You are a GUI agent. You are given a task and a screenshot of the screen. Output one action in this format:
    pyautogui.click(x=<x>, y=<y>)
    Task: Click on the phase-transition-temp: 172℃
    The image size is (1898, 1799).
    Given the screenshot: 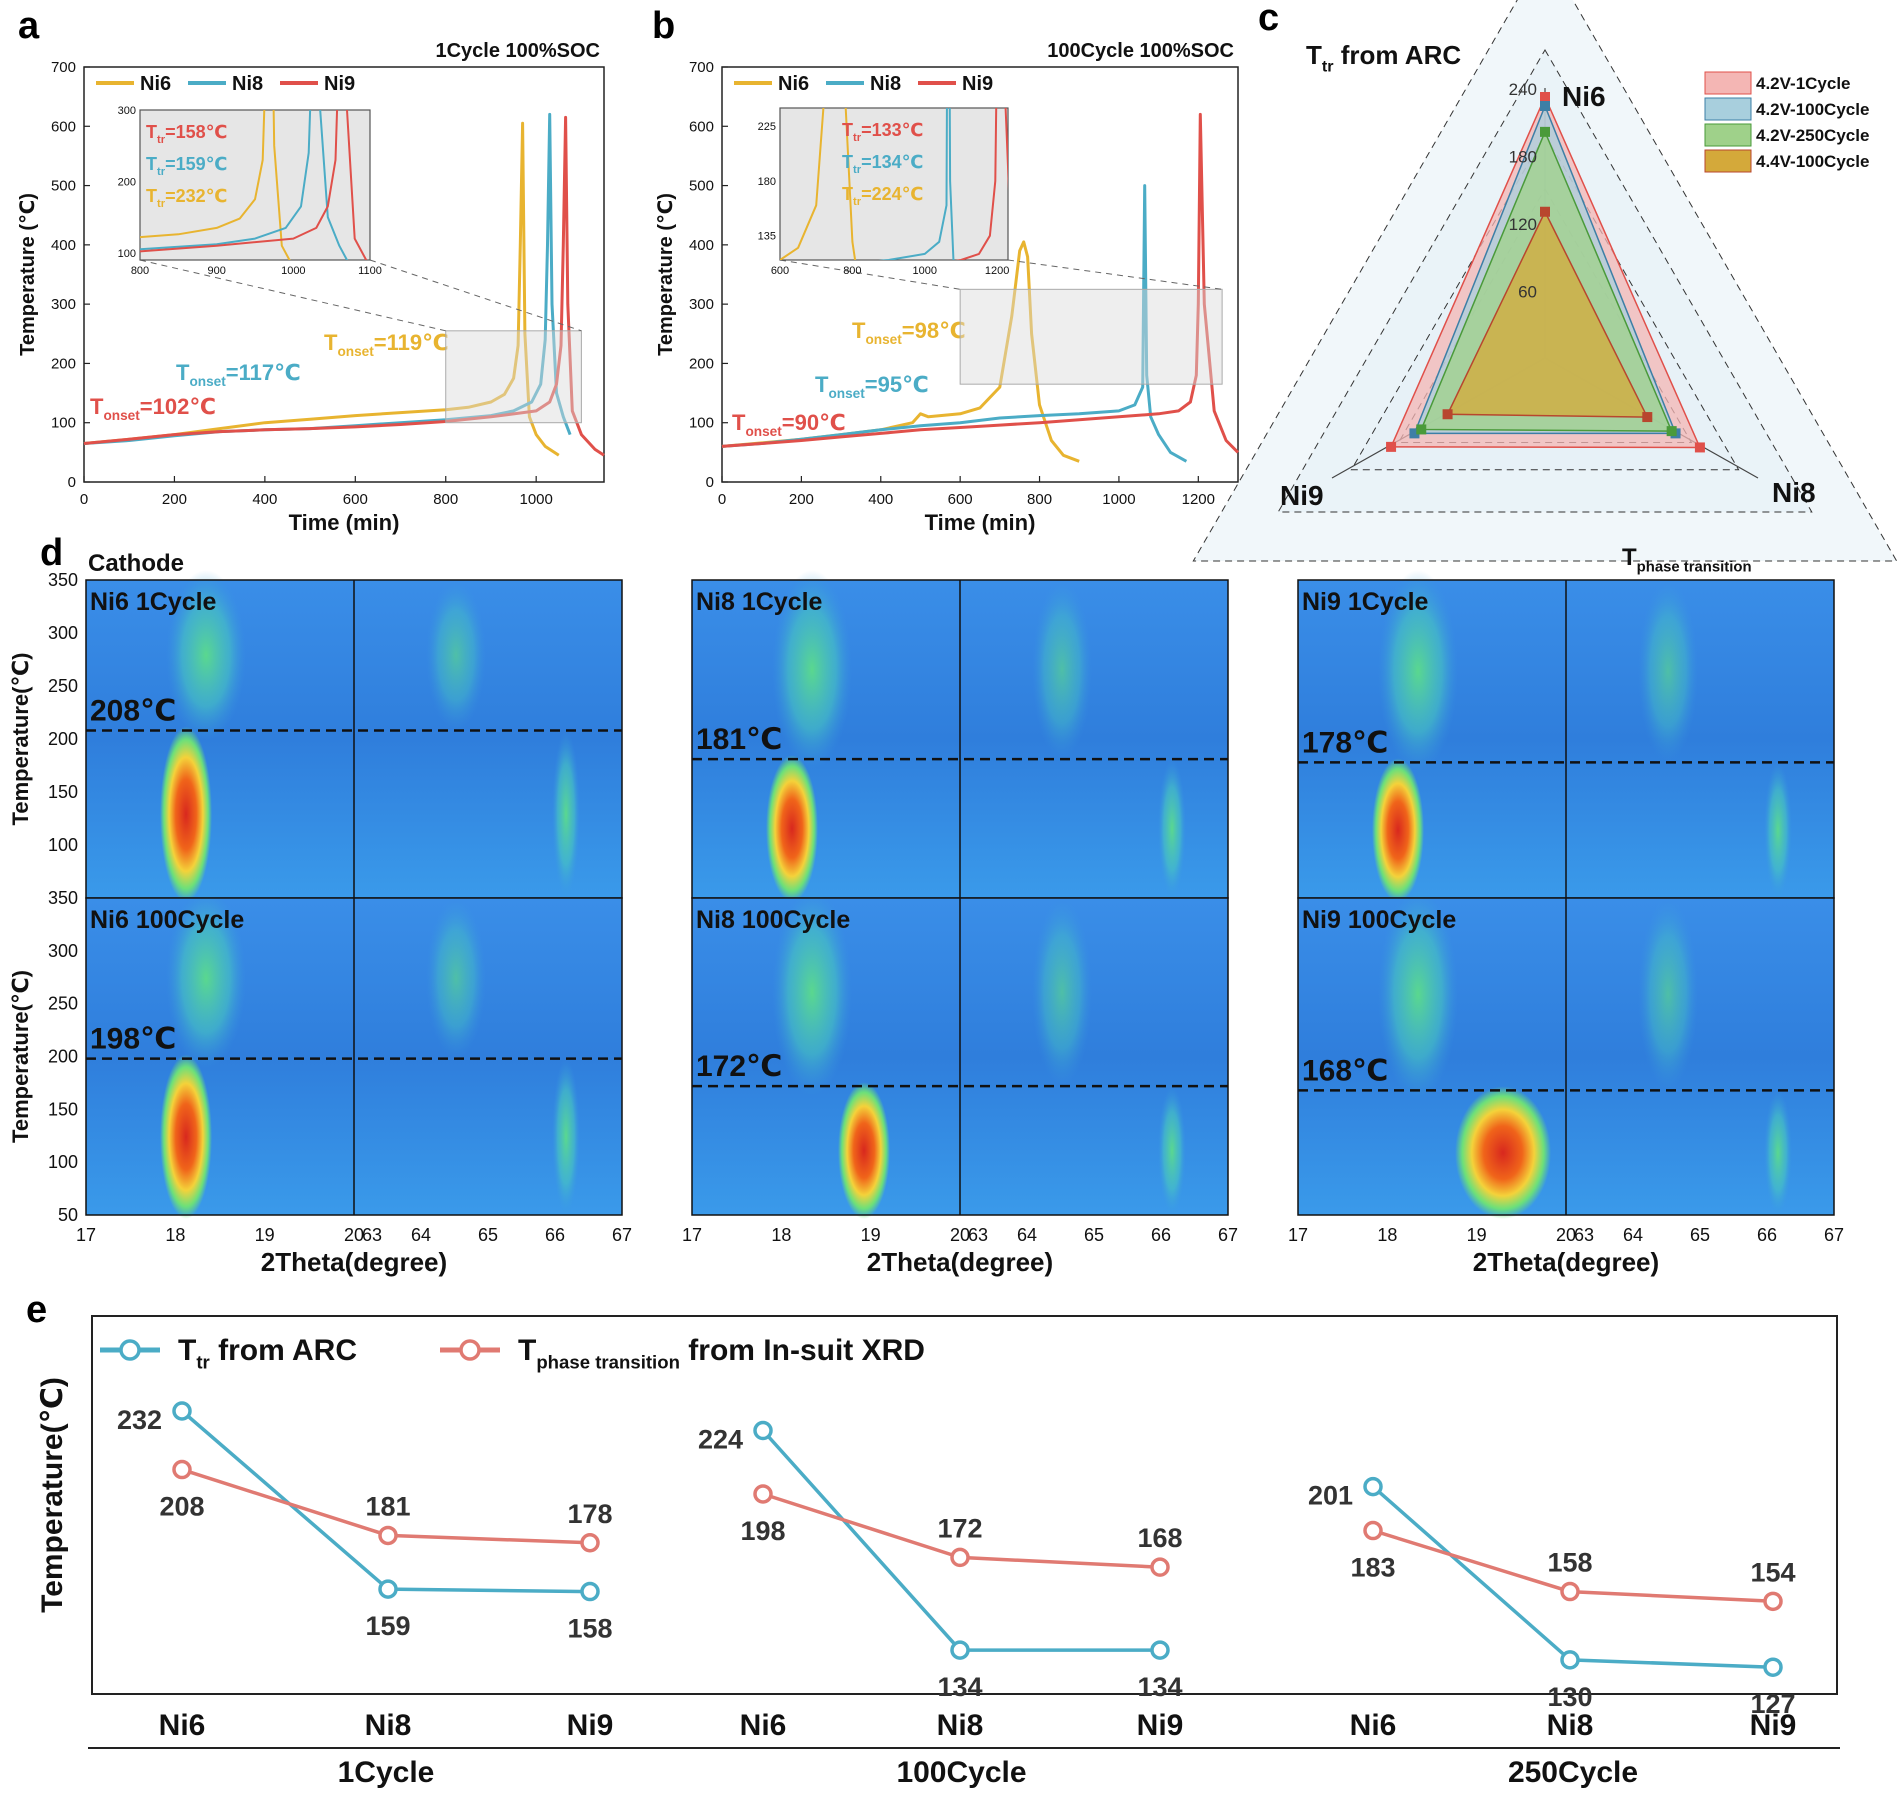 What is the action you would take?
    pyautogui.click(x=739, y=1066)
    